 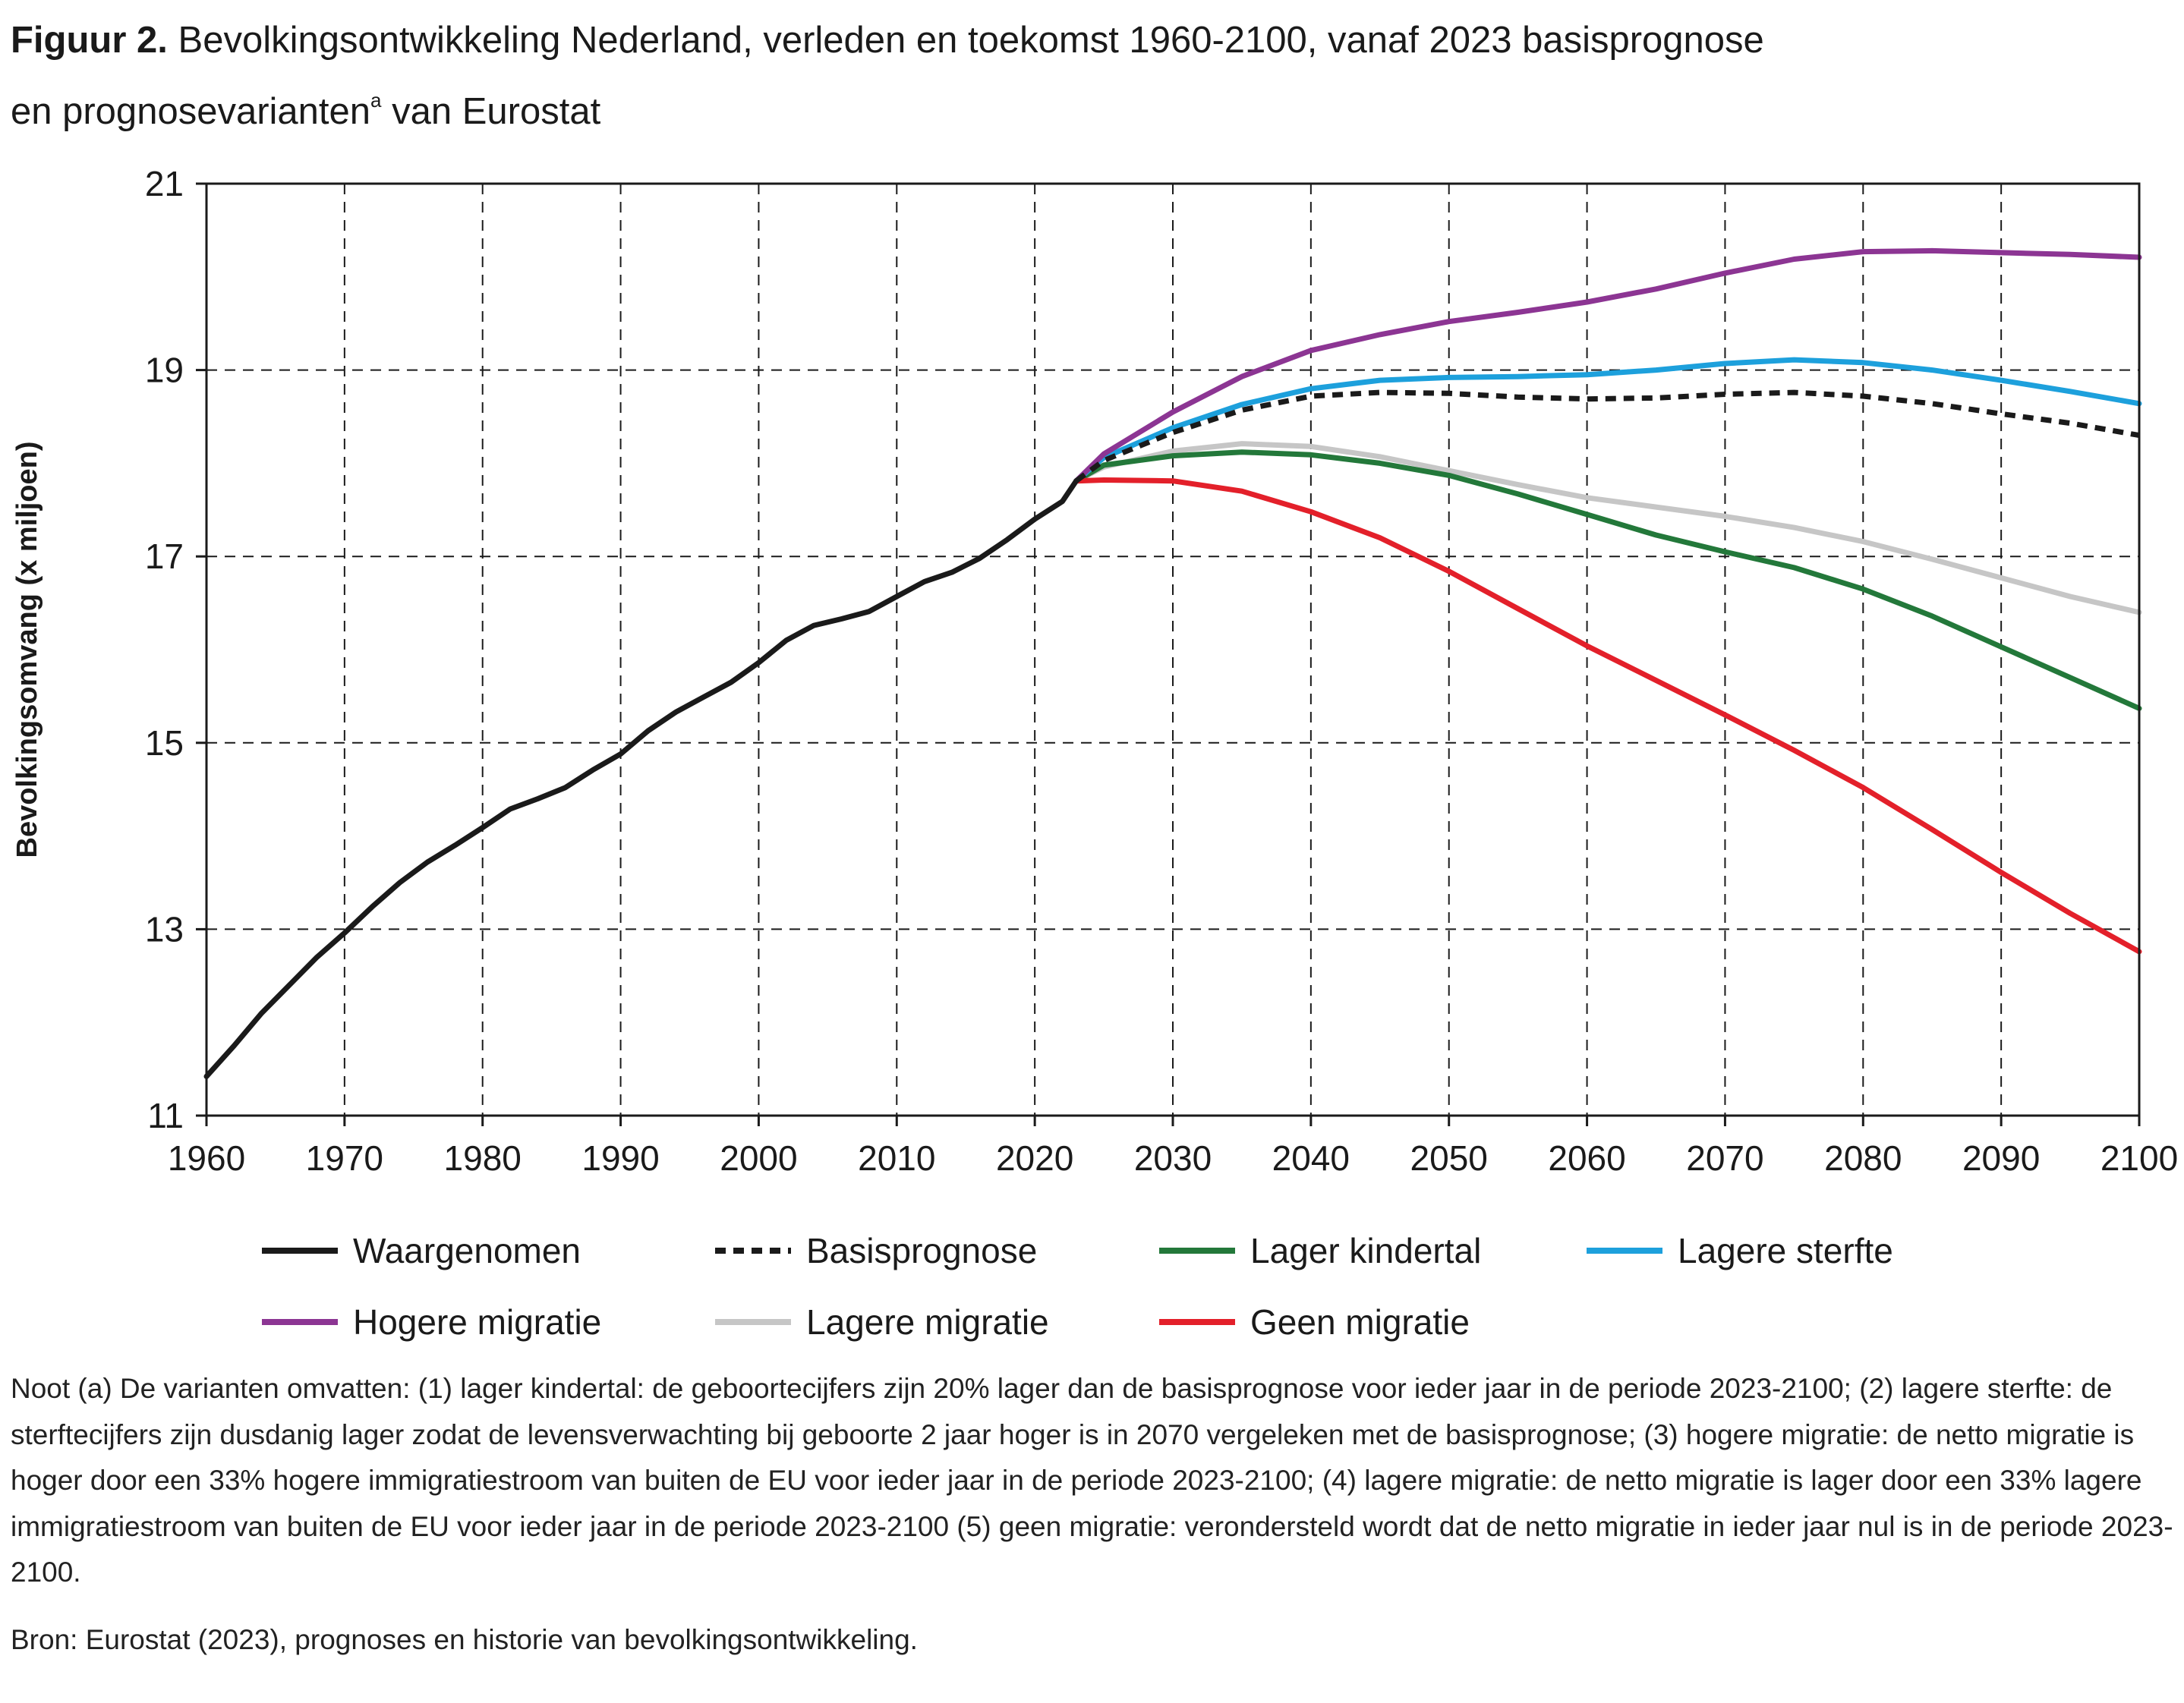 I want to click on series-line-lager-kindertal, so click(x=1607, y=580).